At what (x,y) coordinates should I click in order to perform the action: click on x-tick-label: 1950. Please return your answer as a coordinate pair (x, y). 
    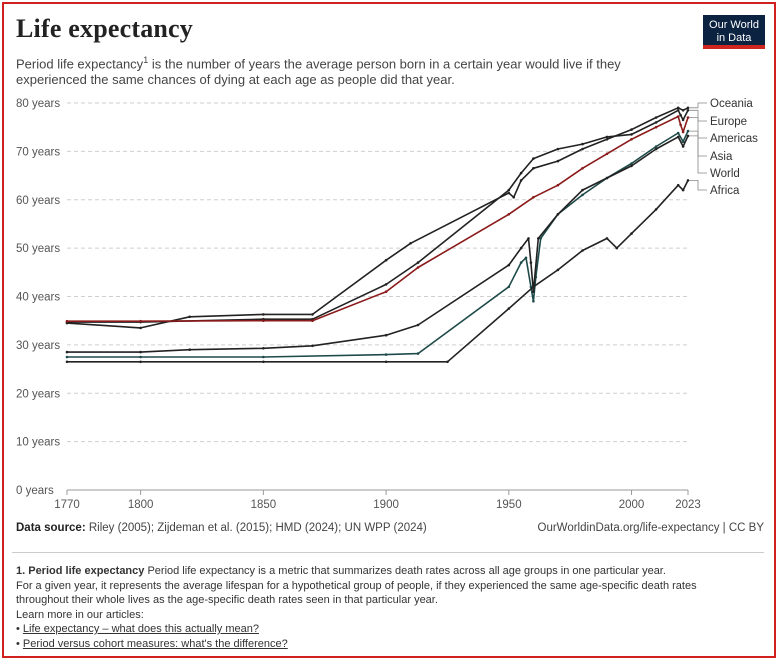
    Looking at the image, I should click on (509, 505).